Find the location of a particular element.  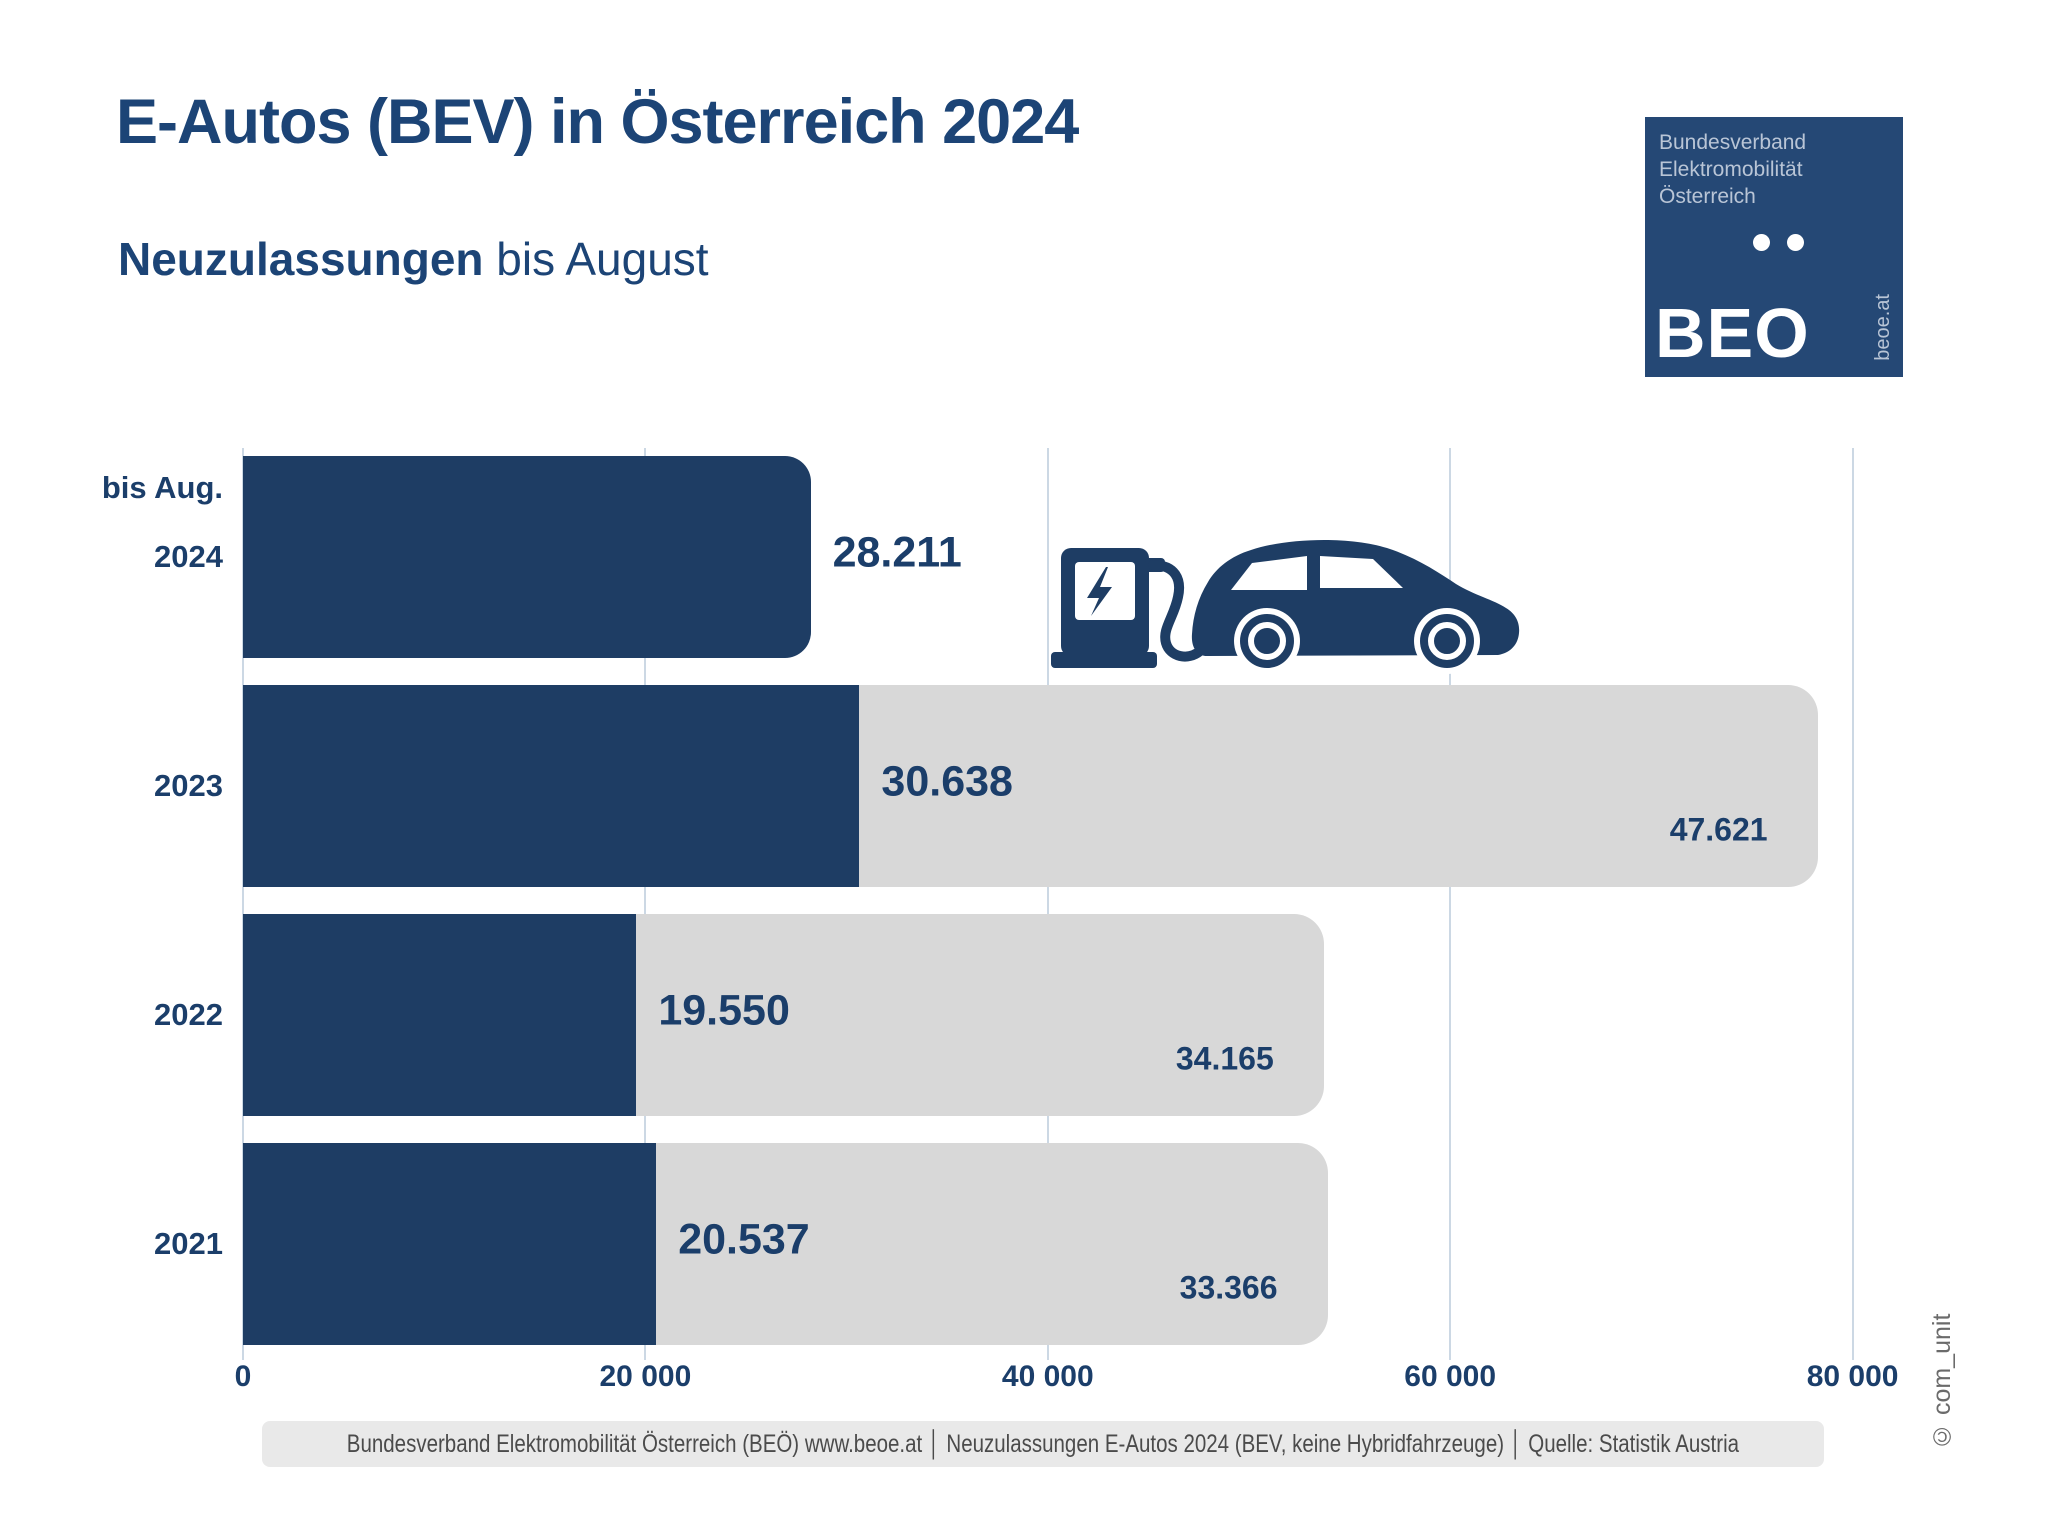

bar-total-label: 47.621 is located at coordinates (1718, 829).